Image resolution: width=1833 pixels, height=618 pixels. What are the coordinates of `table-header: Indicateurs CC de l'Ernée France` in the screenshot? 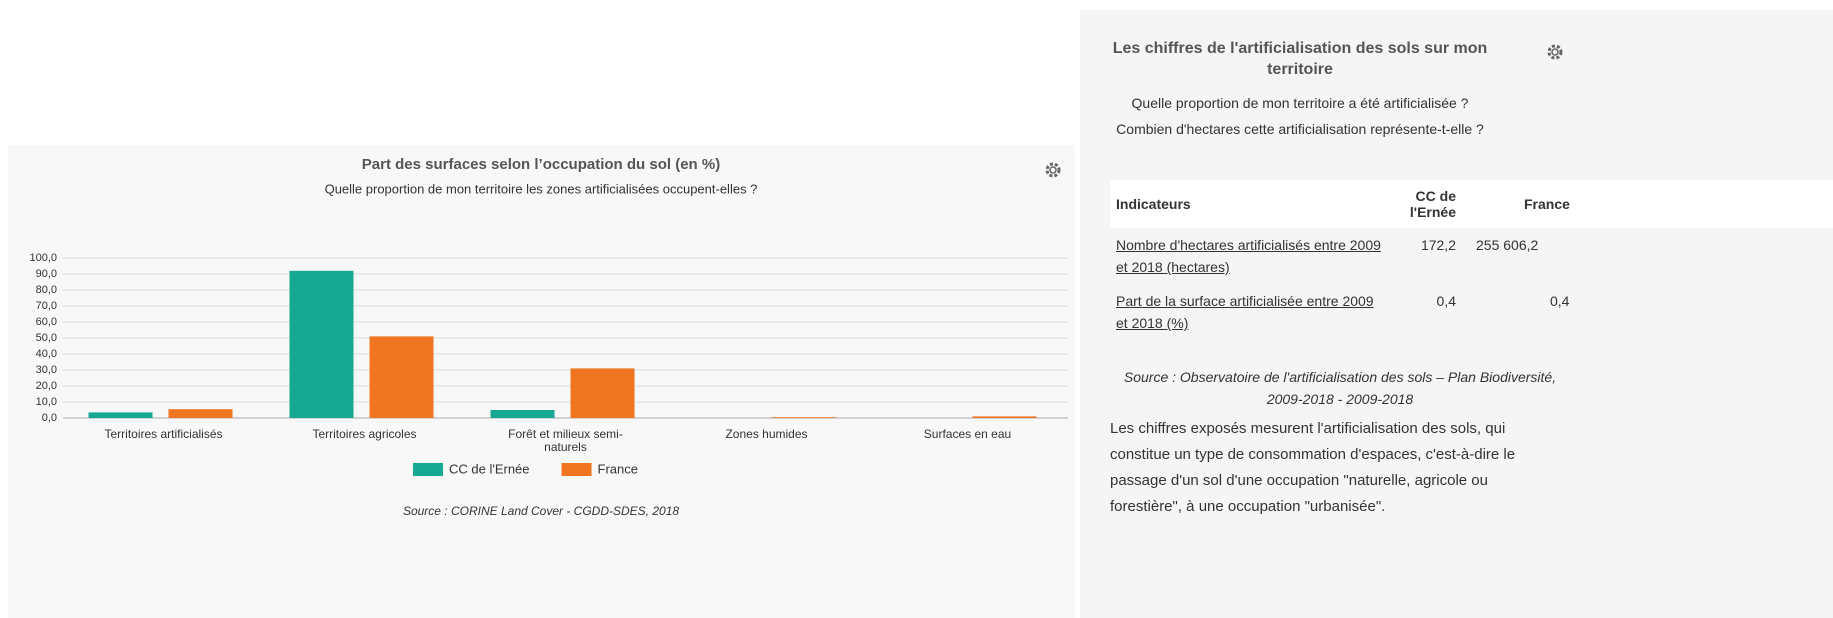 It's located at (1471, 204).